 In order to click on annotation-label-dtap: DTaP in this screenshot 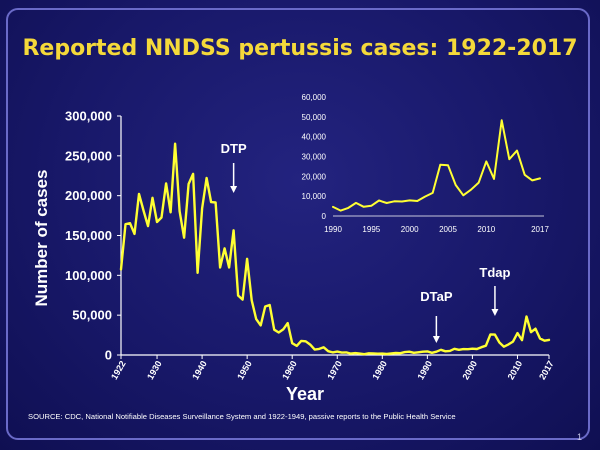, I will do `click(436, 296)`.